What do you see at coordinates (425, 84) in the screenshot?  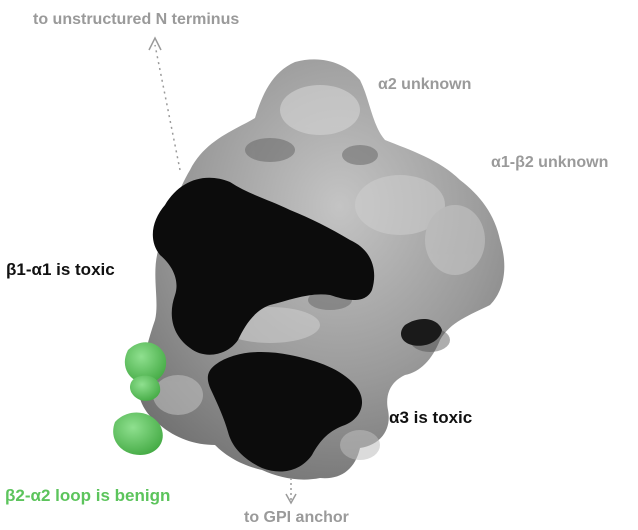 I see `alpha2-label: α2 unknown` at bounding box center [425, 84].